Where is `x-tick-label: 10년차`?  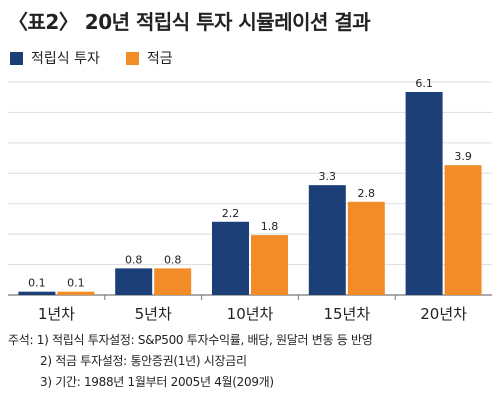
x-tick-label: 10년차 is located at coordinates (250, 314).